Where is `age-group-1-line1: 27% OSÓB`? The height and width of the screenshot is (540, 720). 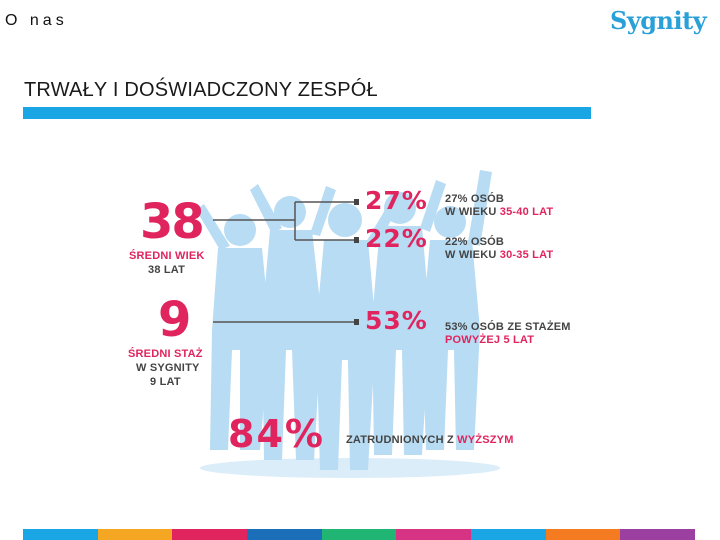 age-group-1-line1: 27% OSÓB is located at coordinates (475, 199).